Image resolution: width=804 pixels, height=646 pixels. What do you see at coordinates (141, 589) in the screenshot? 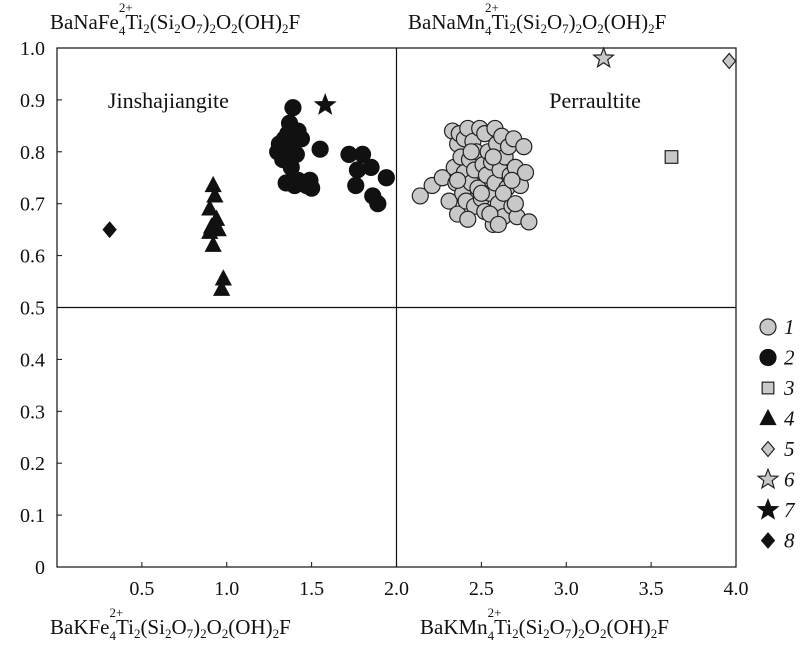
I see `x-tick-label: 0.5` at bounding box center [141, 589].